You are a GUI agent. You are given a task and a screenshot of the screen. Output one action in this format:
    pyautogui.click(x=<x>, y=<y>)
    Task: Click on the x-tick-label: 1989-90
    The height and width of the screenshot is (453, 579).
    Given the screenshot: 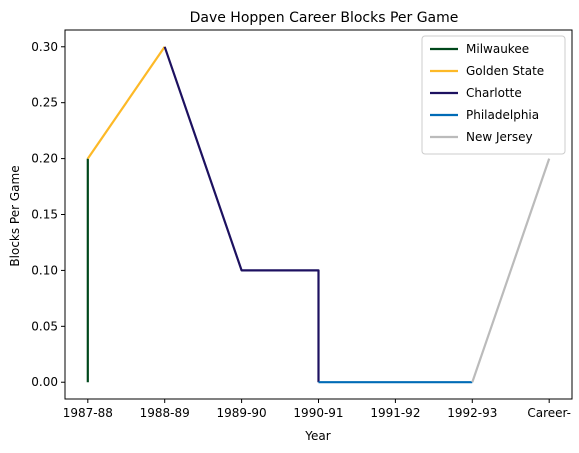 What is the action you would take?
    pyautogui.click(x=242, y=413)
    